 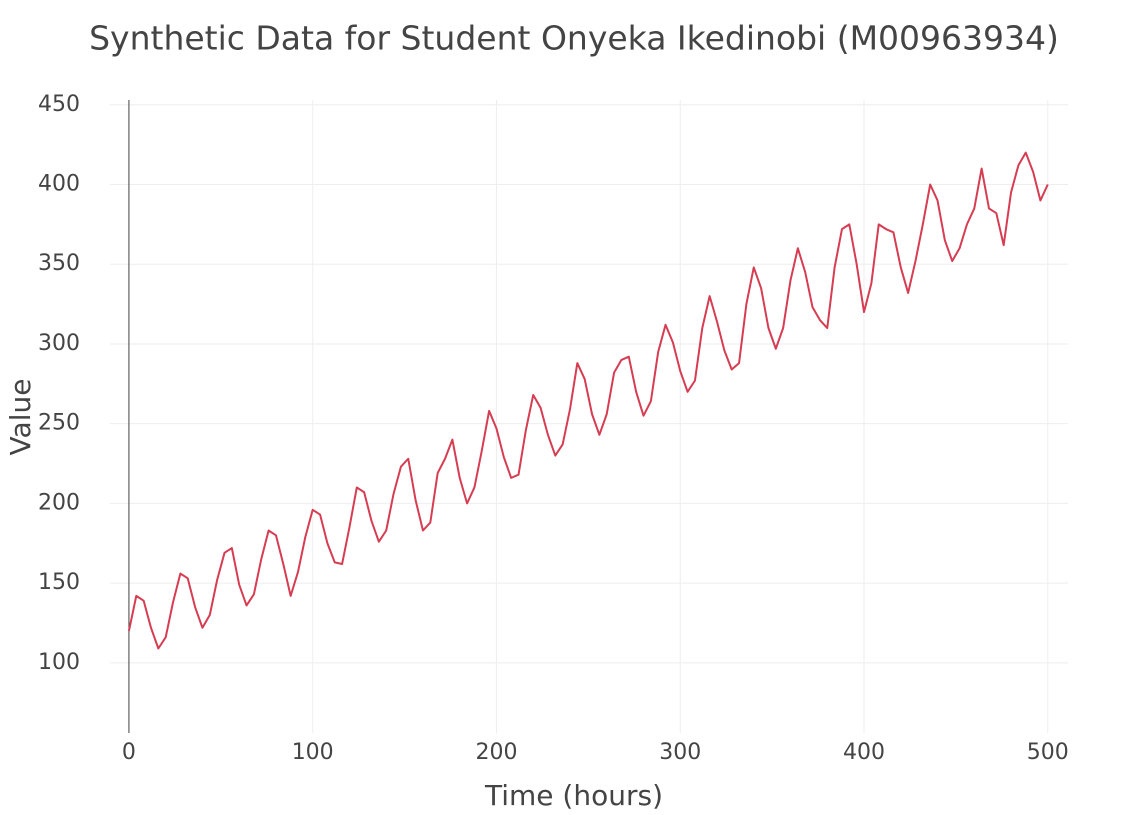 What do you see at coordinates (313, 752) in the screenshot?
I see `x-tick-label: 100` at bounding box center [313, 752].